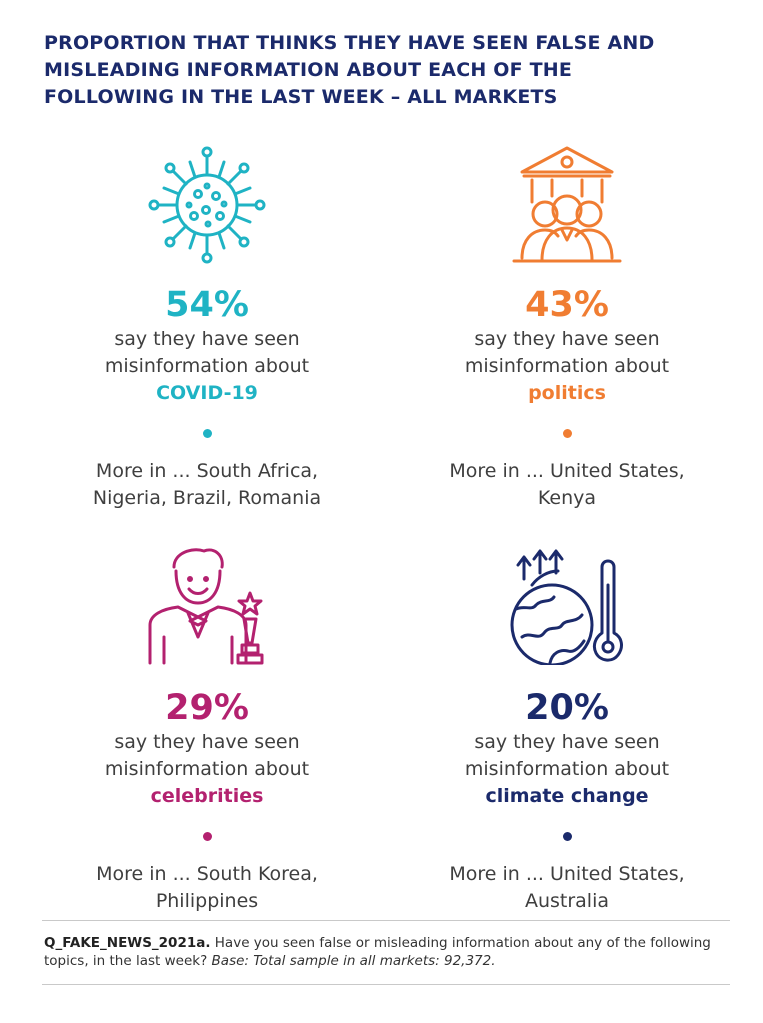 This screenshot has width=763, height=1023. I want to click on covid-more-line2: Nigeria, Brazil, Romania, so click(207, 498).